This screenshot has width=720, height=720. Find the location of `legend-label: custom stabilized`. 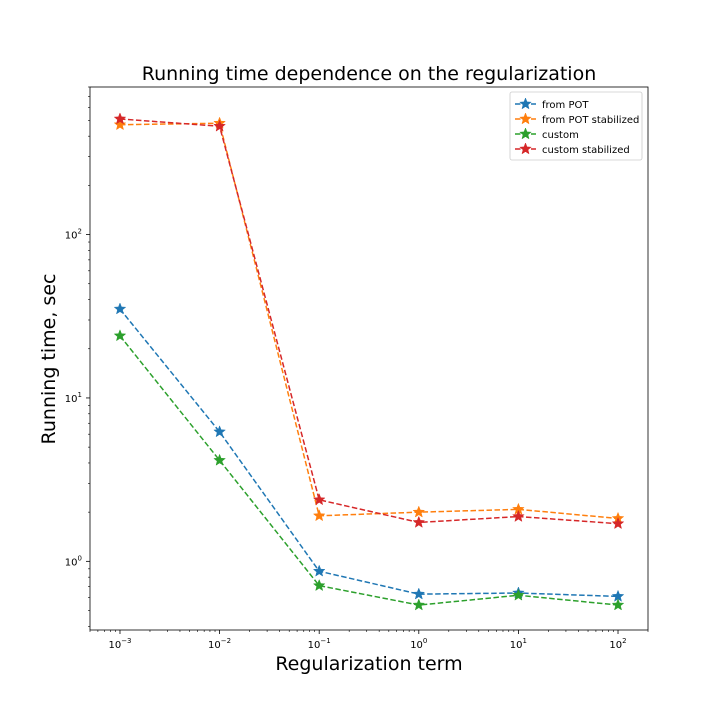

legend-label: custom stabilized is located at coordinates (586, 150).